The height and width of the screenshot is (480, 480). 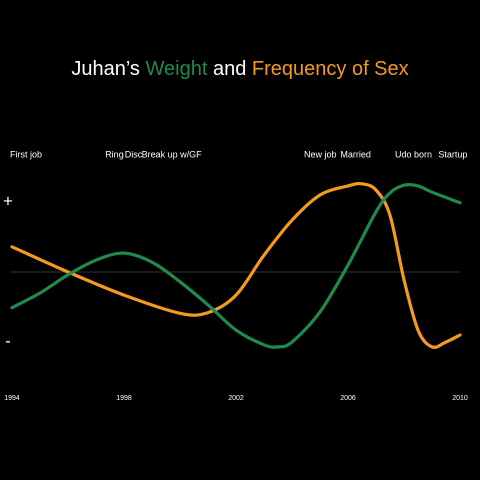 I want to click on y-tick-label: -, so click(x=8, y=340).